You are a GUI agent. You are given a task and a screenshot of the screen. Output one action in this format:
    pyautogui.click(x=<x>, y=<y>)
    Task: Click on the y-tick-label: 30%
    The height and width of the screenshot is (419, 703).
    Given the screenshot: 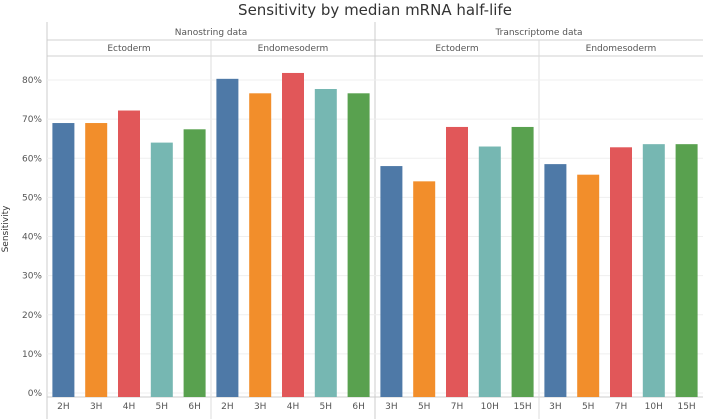 What is the action you would take?
    pyautogui.click(x=32, y=277)
    